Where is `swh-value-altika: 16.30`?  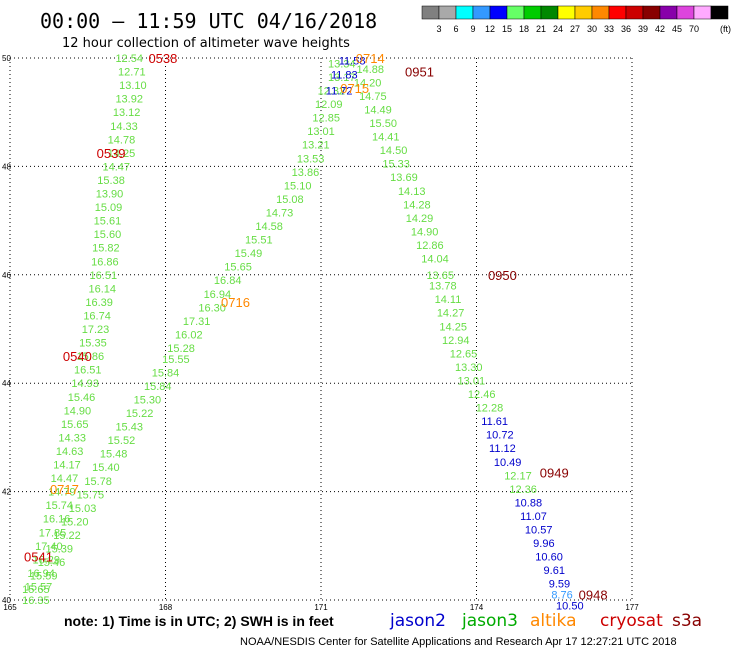 swh-value-altika: 16.30 is located at coordinates (212, 308).